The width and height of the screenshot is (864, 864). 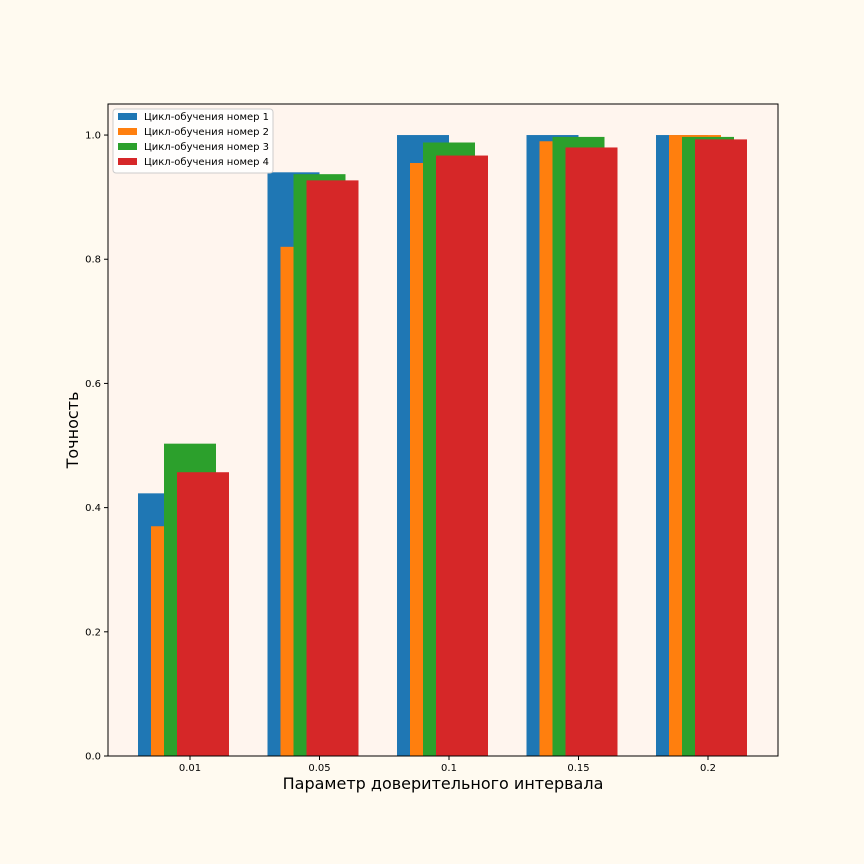 I want to click on bar-series-4-0.15, so click(x=591, y=451).